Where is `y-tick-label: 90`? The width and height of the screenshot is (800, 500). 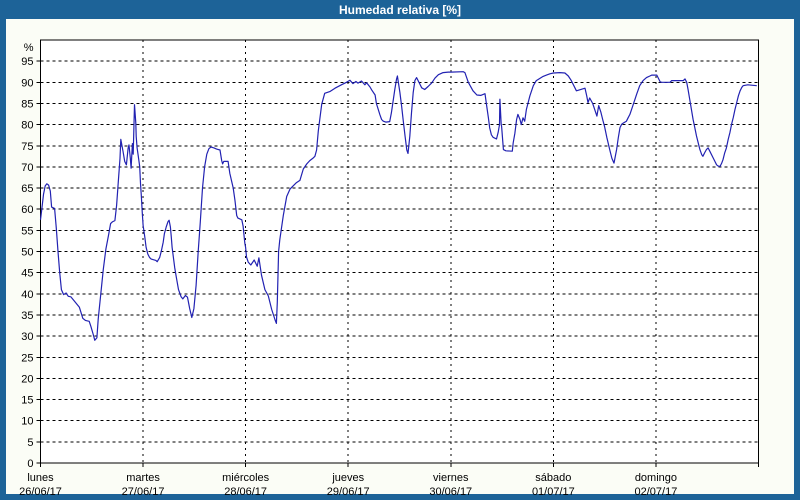
y-tick-label: 90 is located at coordinates (27, 83).